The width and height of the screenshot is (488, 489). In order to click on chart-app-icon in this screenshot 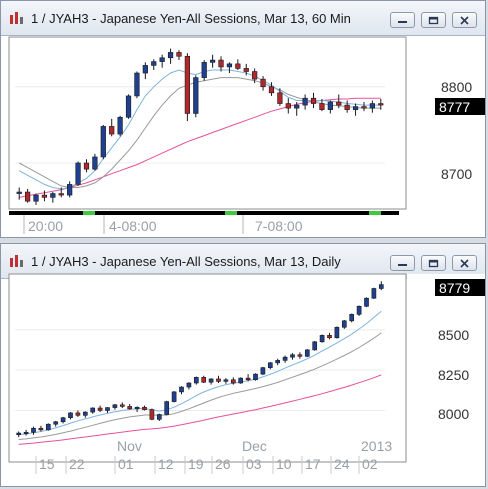, I will do `click(16, 261)`.